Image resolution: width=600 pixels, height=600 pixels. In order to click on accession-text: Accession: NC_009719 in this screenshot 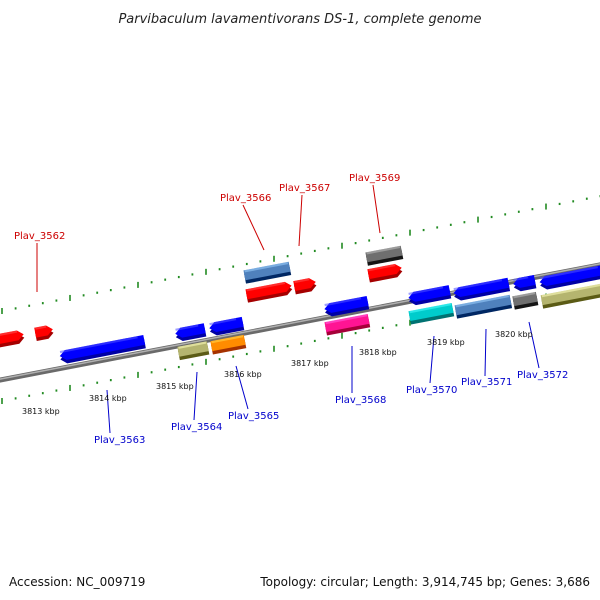, I will do `click(77, 582)`.